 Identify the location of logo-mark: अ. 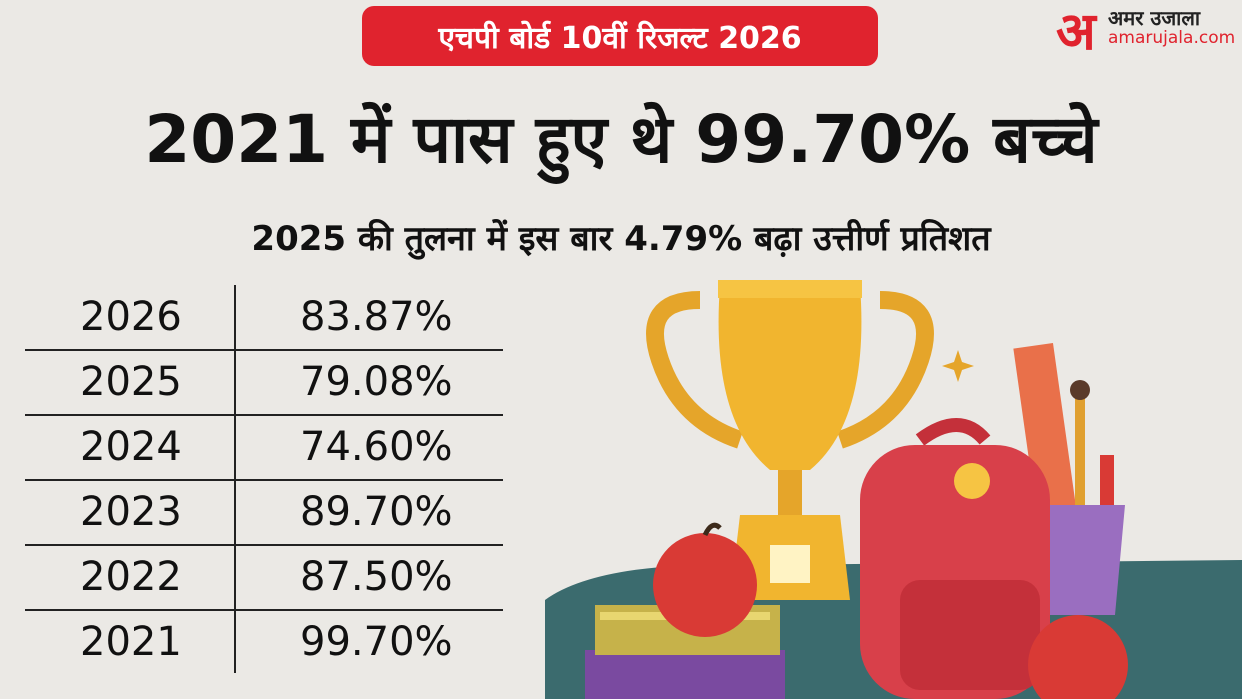
(1076, 32).